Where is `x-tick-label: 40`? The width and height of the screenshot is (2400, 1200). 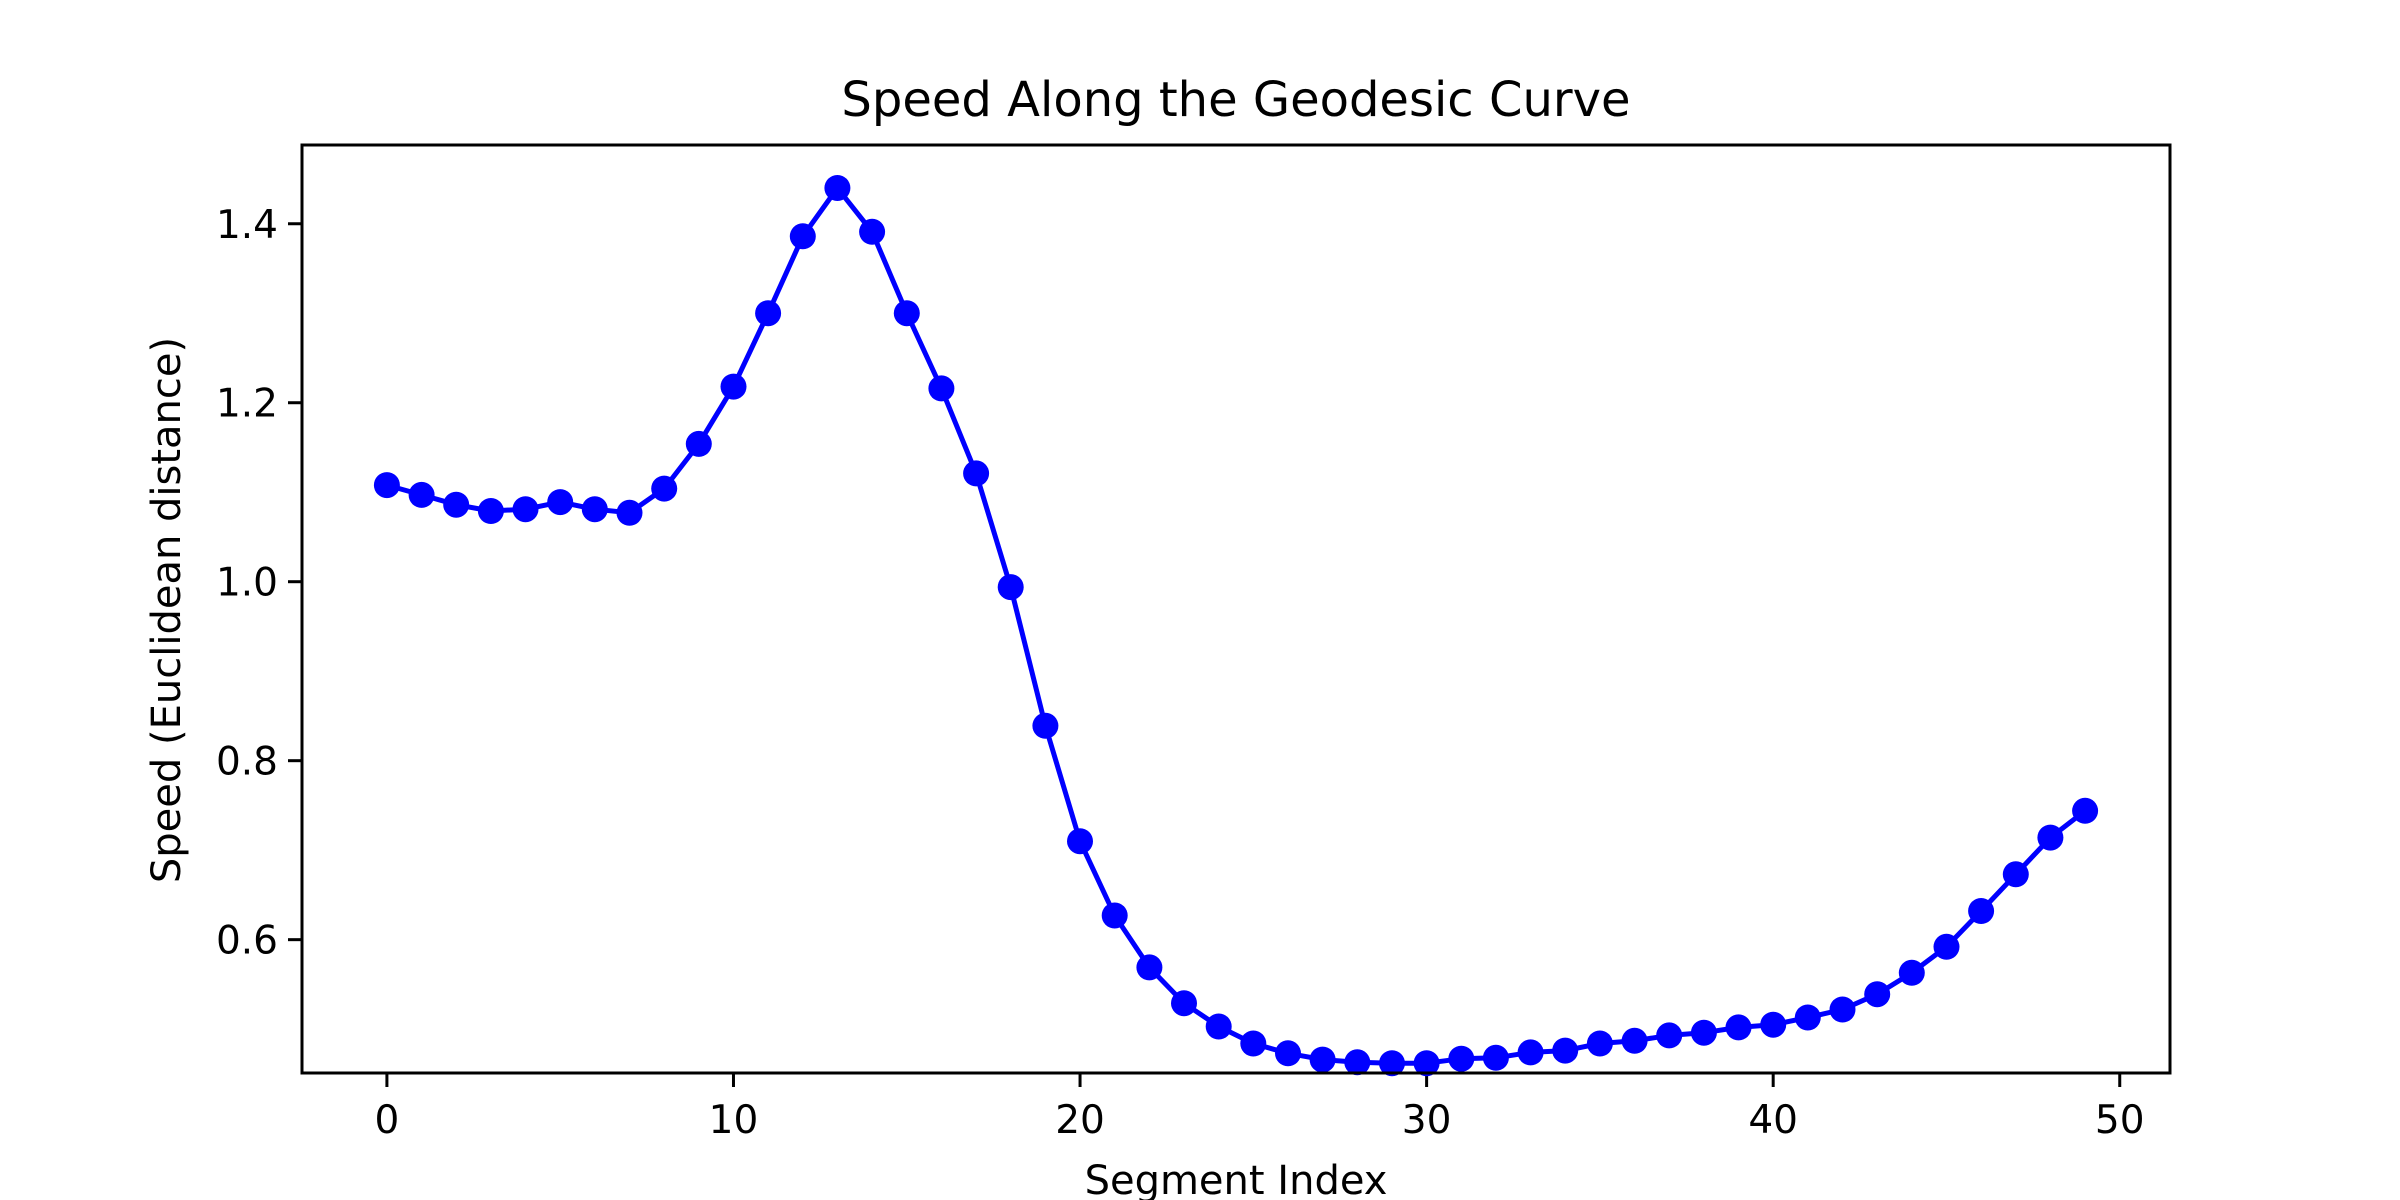 x-tick-label: 40 is located at coordinates (1773, 1120).